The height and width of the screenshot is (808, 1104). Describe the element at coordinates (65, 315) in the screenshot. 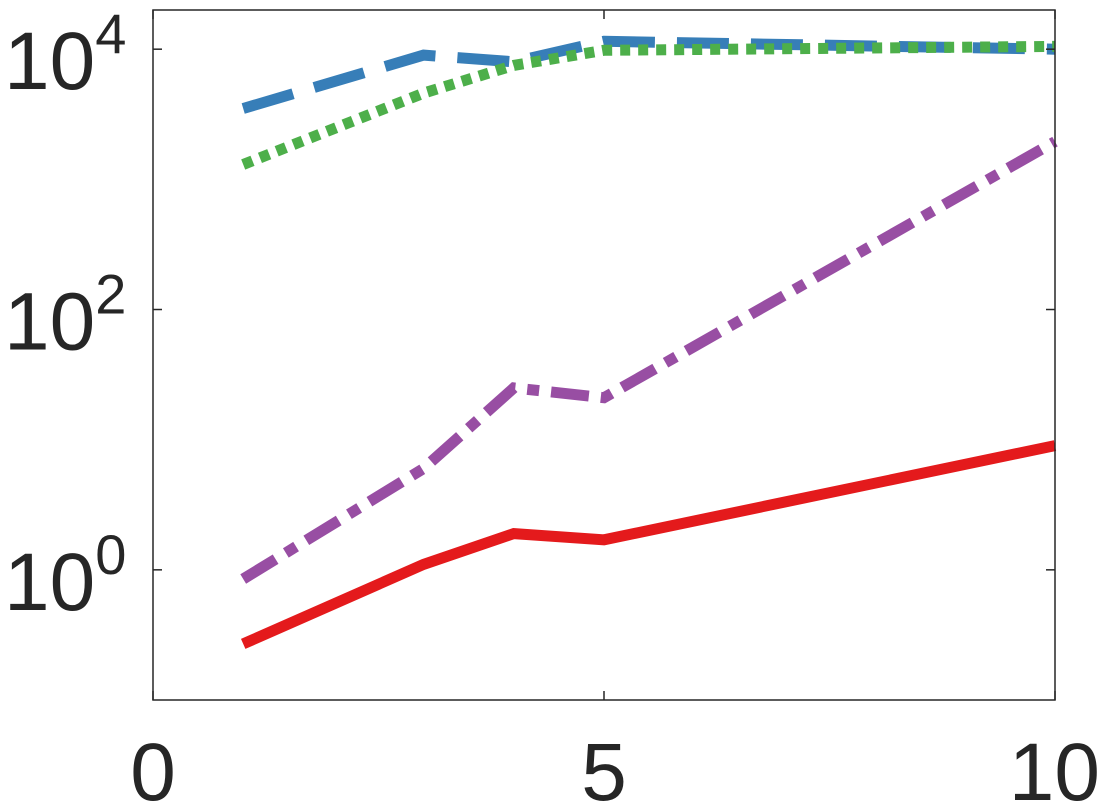

I see `y-tick-label-2: 10²` at that location.